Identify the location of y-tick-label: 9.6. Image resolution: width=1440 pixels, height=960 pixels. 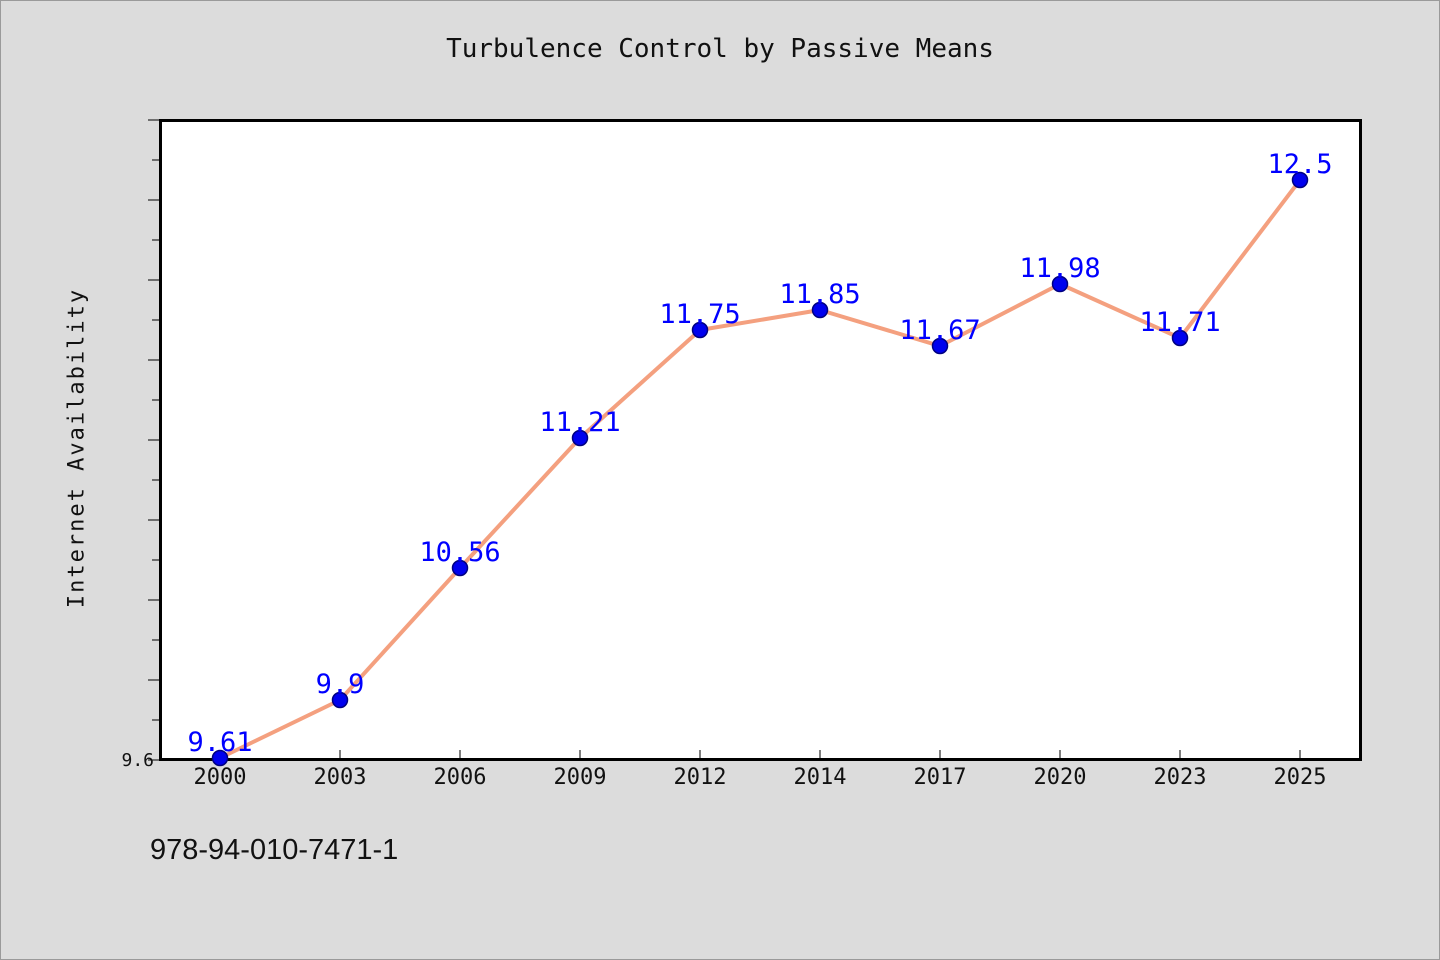
(137, 760).